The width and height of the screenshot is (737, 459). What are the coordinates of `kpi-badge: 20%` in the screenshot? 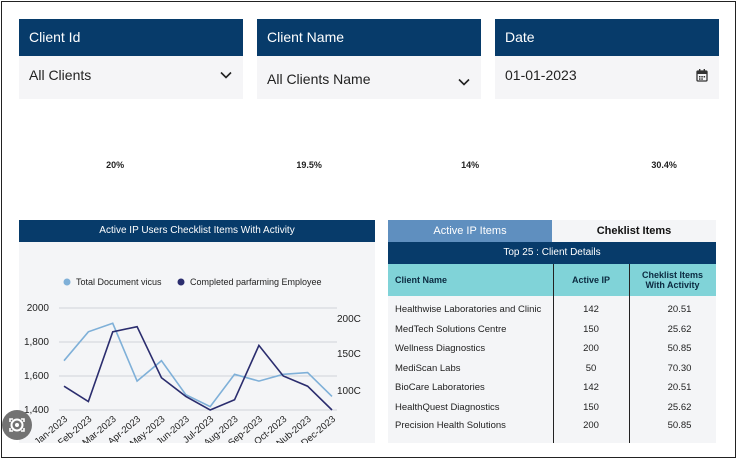 It's located at (115, 165).